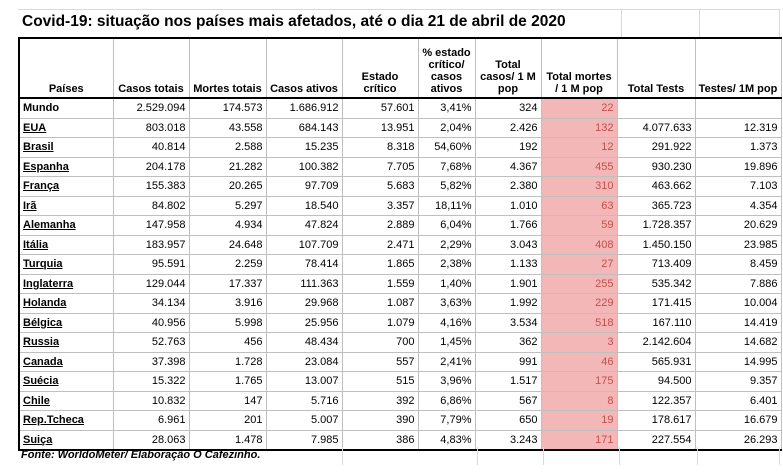  I want to click on country-name: Suécia, so click(66, 381).